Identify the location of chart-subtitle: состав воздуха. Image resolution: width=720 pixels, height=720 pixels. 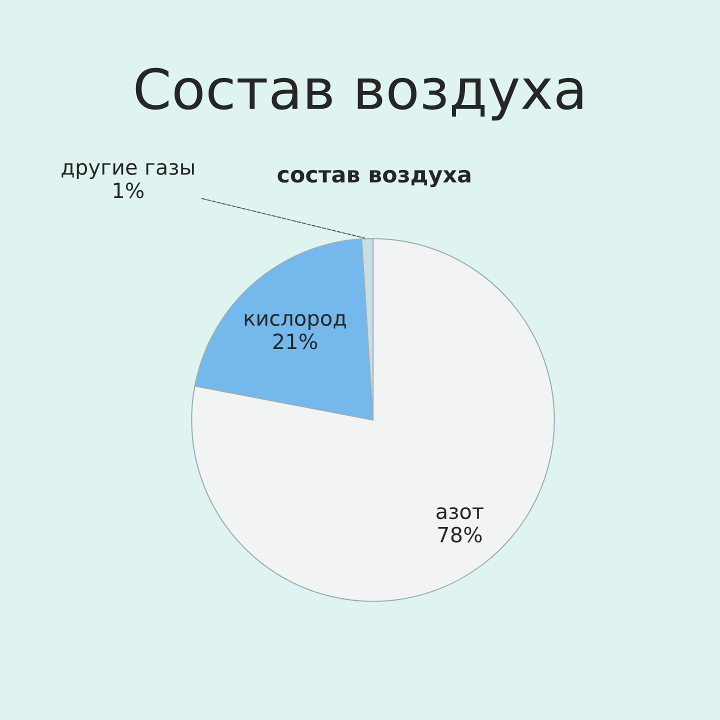
(374, 179).